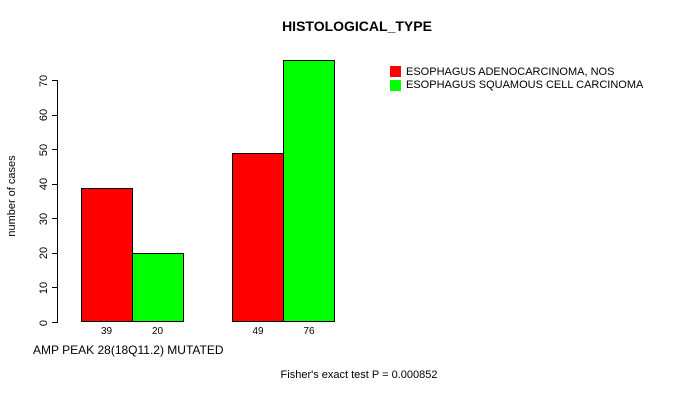 This screenshot has width=690, height=400. What do you see at coordinates (258, 238) in the screenshot?
I see `bar-group2-series1` at bounding box center [258, 238].